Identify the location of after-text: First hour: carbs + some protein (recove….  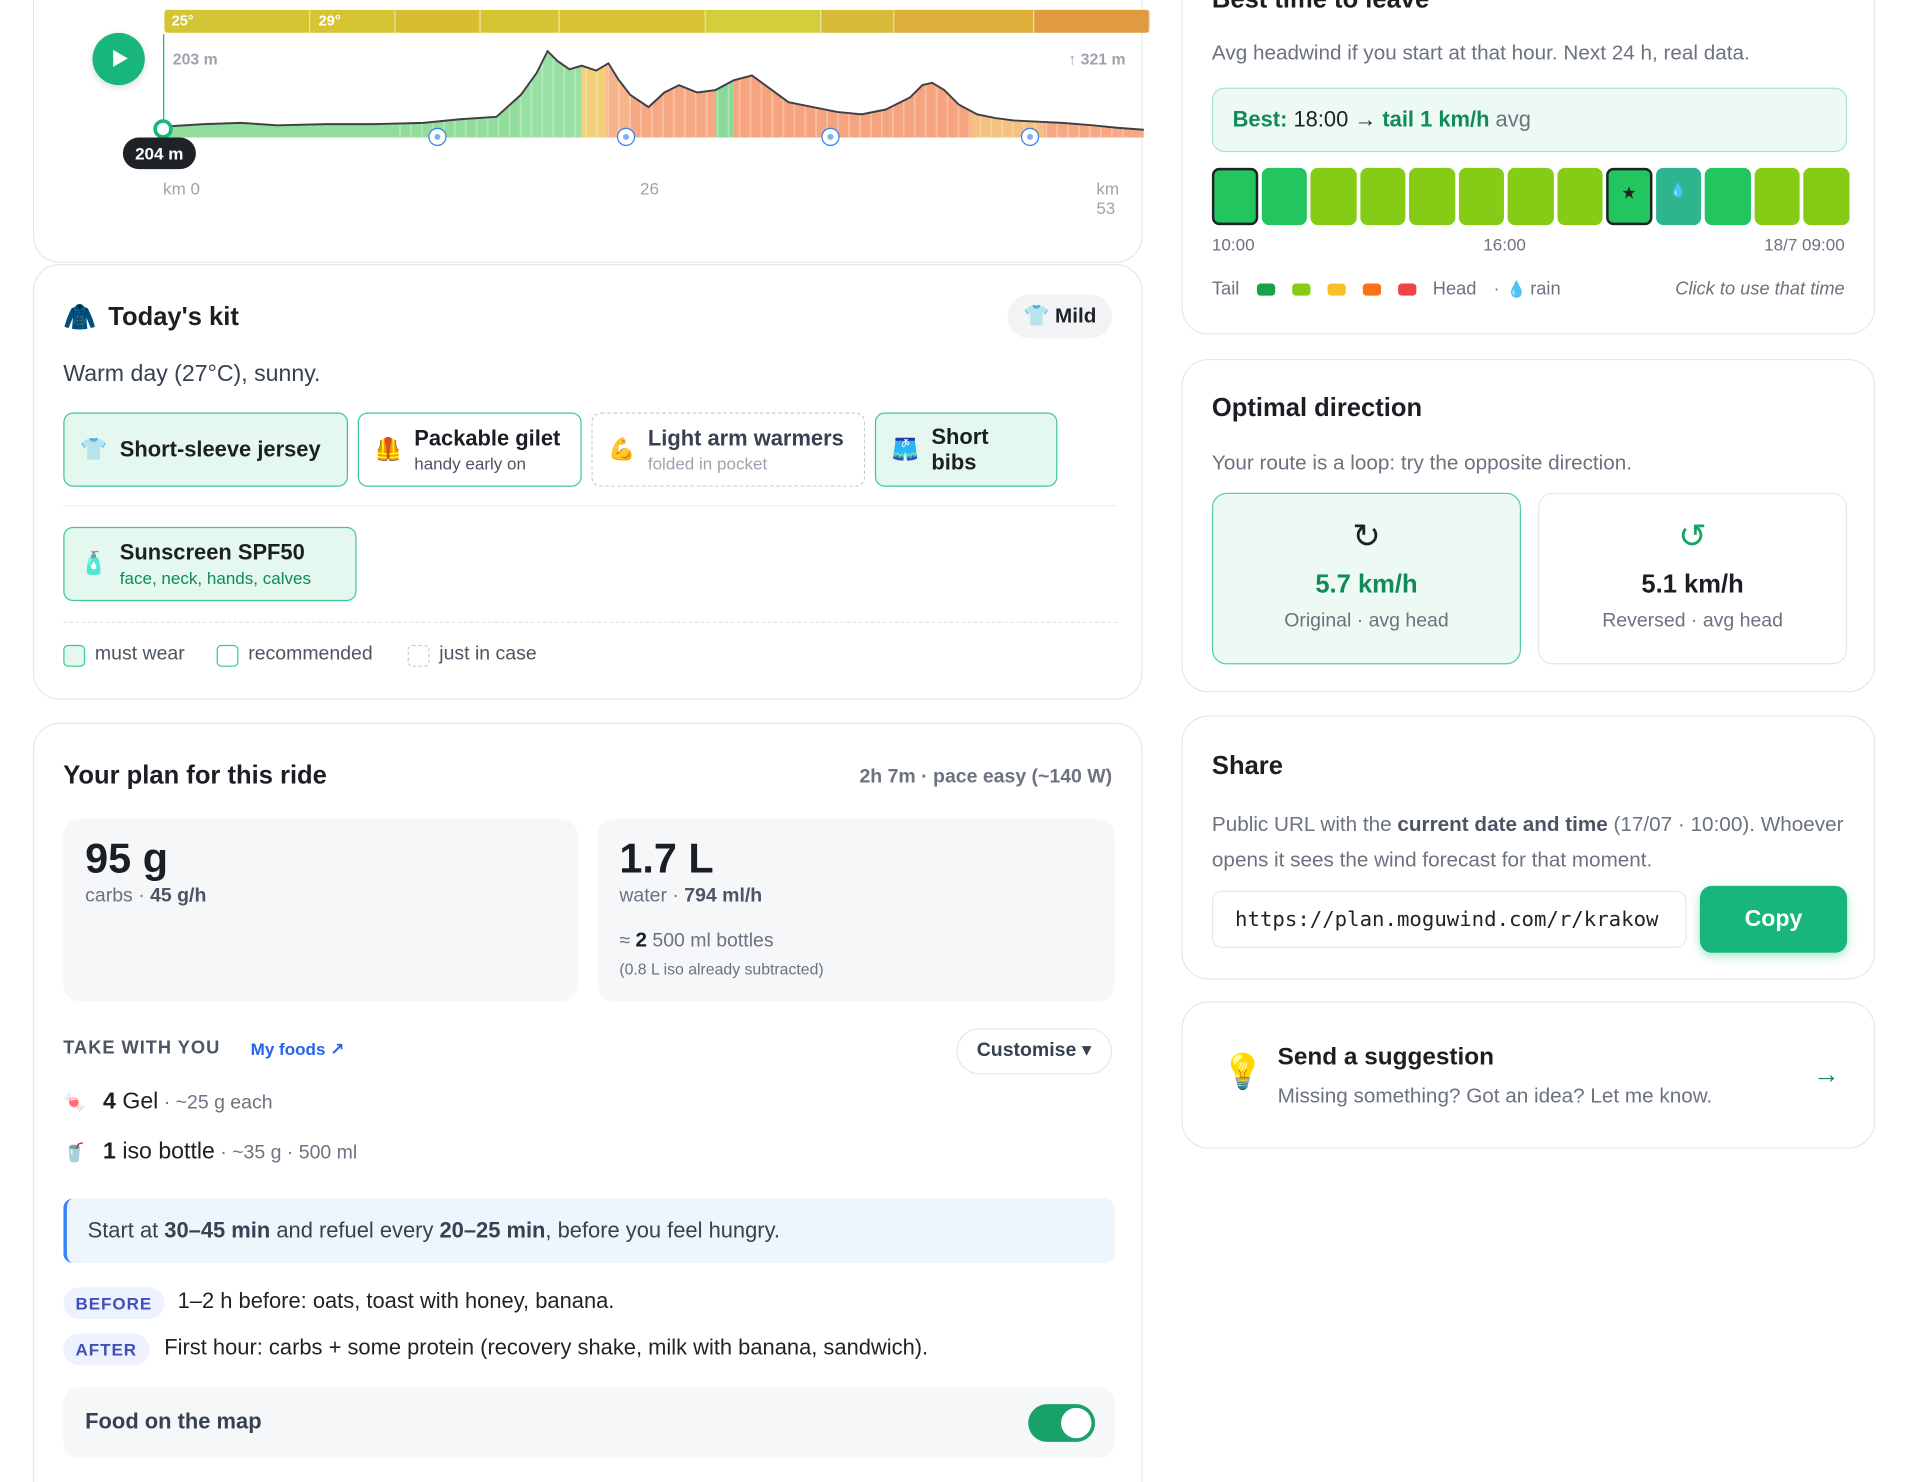
(546, 1347).